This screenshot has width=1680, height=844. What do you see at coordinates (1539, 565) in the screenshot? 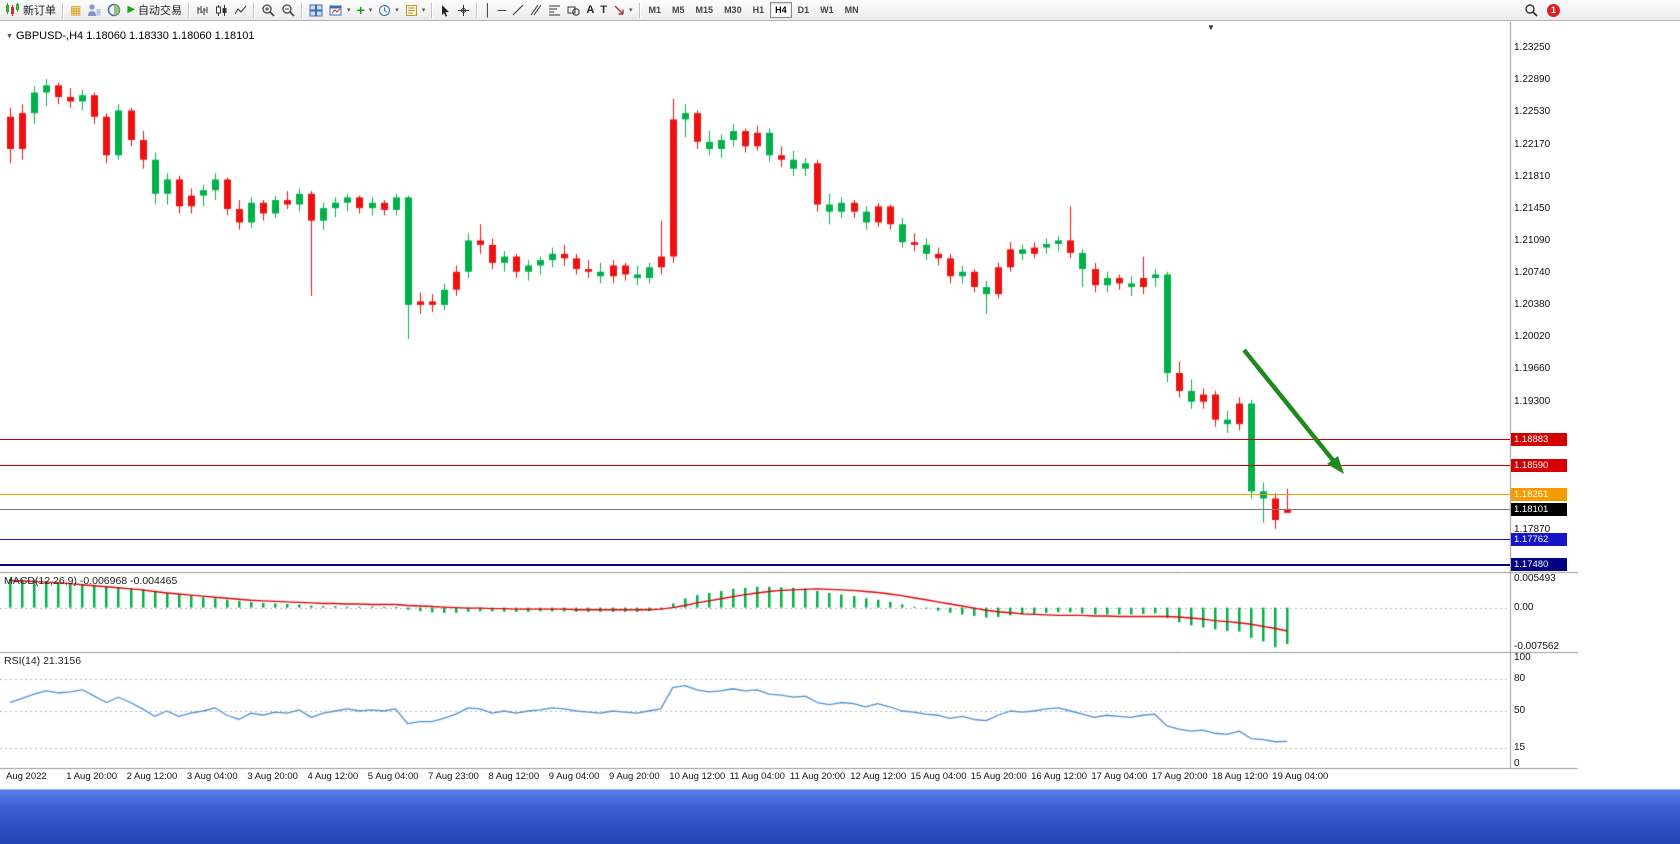
I see `price-level-box-1.17480: 1.17480` at bounding box center [1539, 565].